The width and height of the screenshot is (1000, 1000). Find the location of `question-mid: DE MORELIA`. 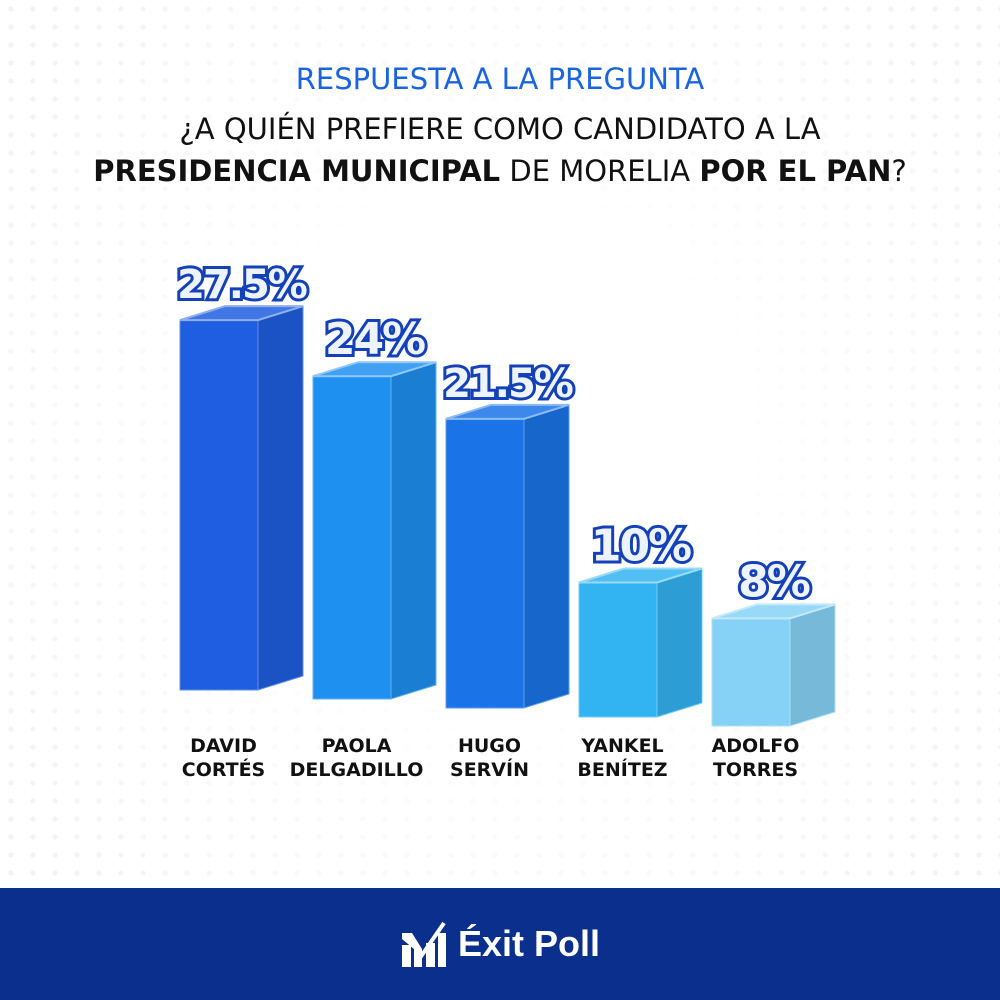

question-mid: DE MORELIA is located at coordinates (600, 171).